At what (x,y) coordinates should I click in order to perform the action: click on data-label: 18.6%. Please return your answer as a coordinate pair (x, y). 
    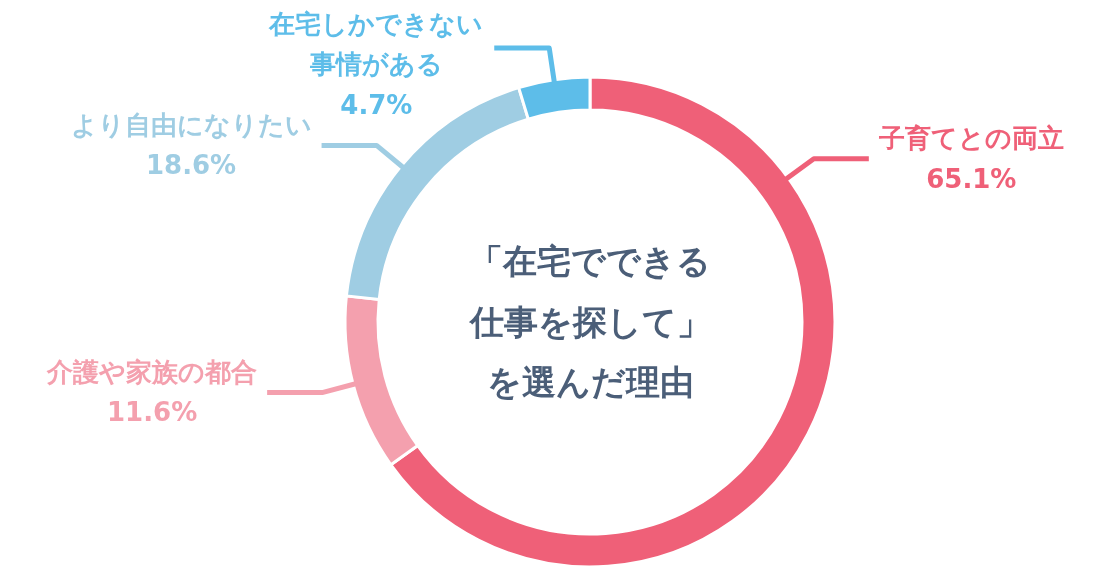
    Looking at the image, I should click on (191, 166).